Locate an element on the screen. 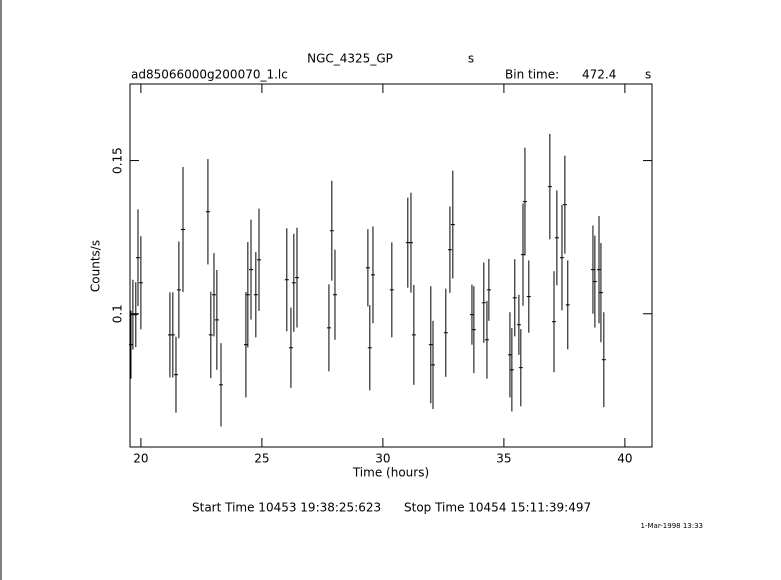  x-tick-label: 20 is located at coordinates (140, 459).